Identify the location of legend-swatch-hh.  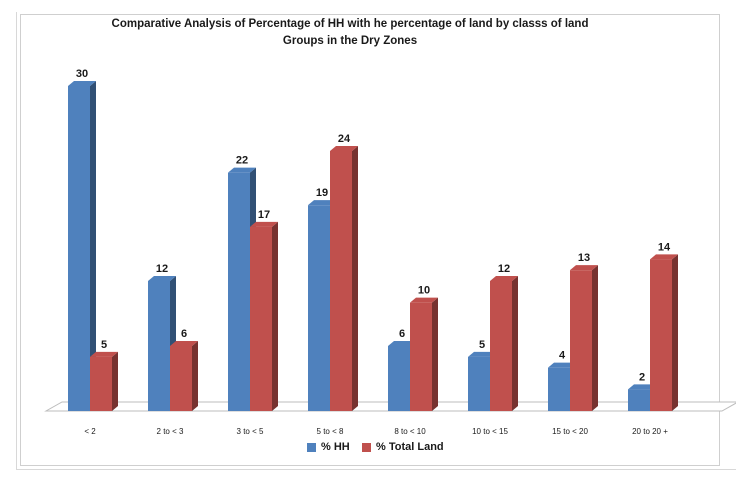
(311, 447).